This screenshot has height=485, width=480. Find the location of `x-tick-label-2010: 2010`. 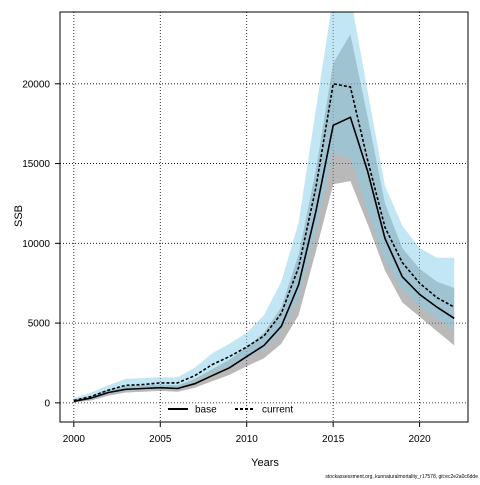

x-tick-label-2010: 2010 is located at coordinates (247, 439).